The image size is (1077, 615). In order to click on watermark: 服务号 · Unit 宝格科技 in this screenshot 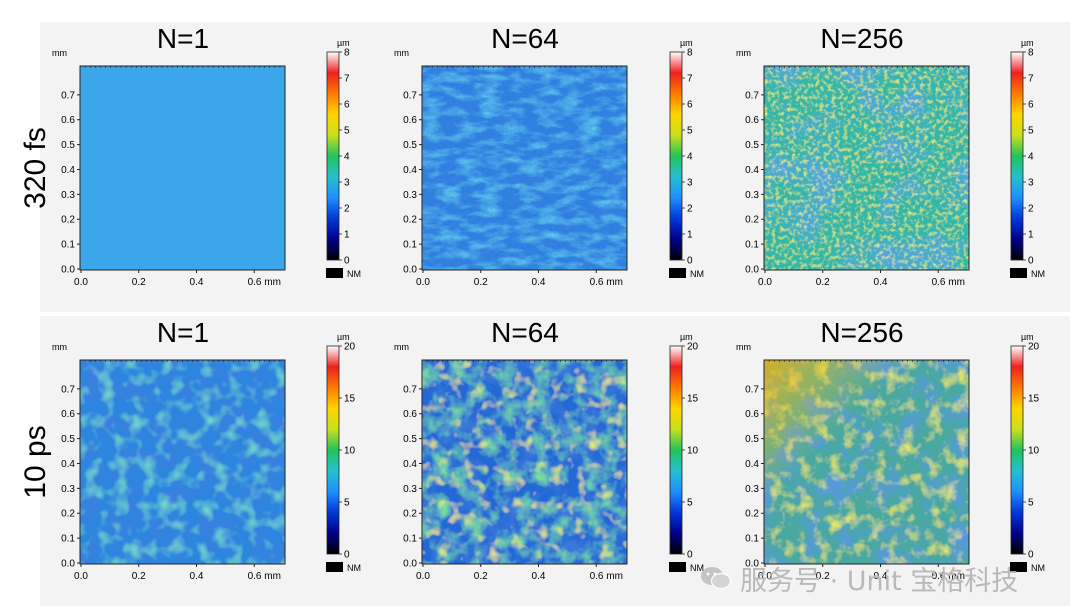, I will do `click(880, 578)`.